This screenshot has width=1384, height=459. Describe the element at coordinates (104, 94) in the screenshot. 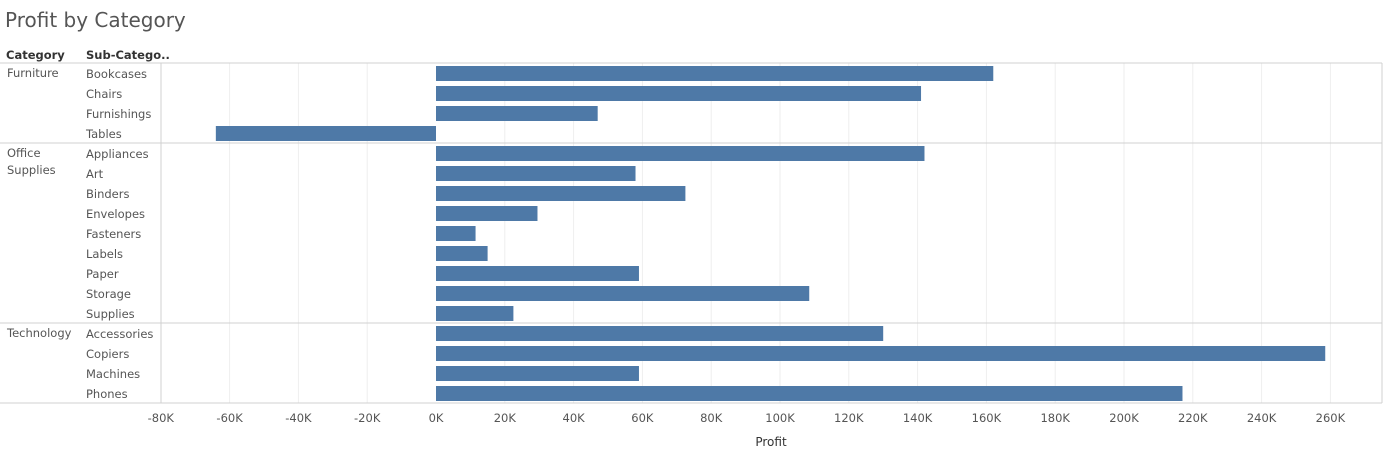

I see `subcategory-label: Chairs` at that location.